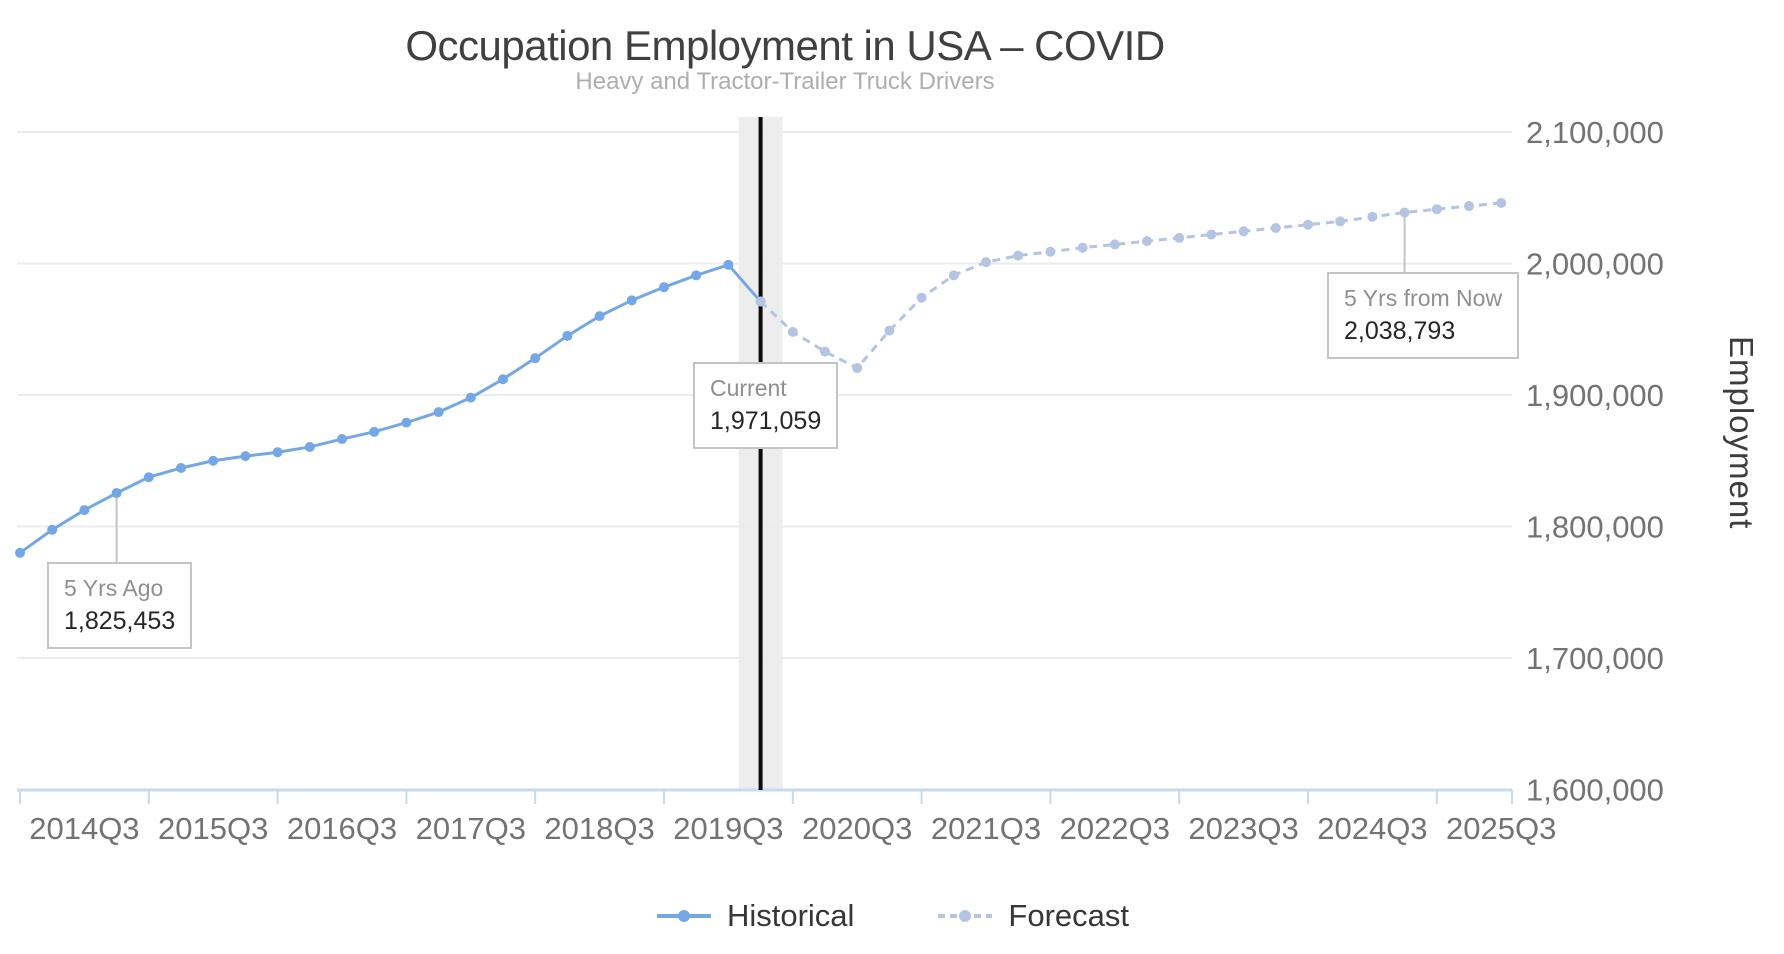 The height and width of the screenshot is (954, 1784). What do you see at coordinates (1595, 132) in the screenshot?
I see `y-tick-label: 2,100,000` at bounding box center [1595, 132].